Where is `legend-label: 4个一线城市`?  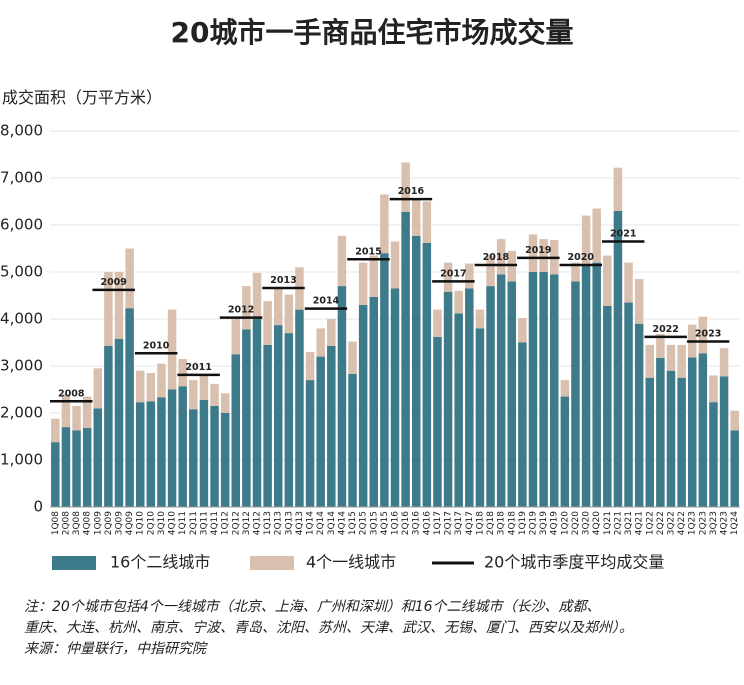
legend-label: 4个一线城市 is located at coordinates (351, 562).